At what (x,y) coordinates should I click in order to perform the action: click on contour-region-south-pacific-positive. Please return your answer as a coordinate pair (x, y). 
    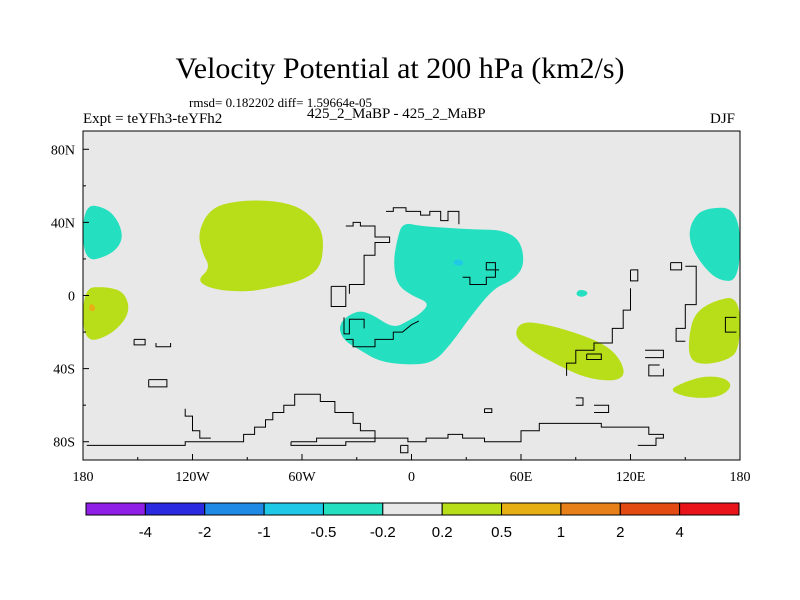
    Looking at the image, I should click on (701, 387).